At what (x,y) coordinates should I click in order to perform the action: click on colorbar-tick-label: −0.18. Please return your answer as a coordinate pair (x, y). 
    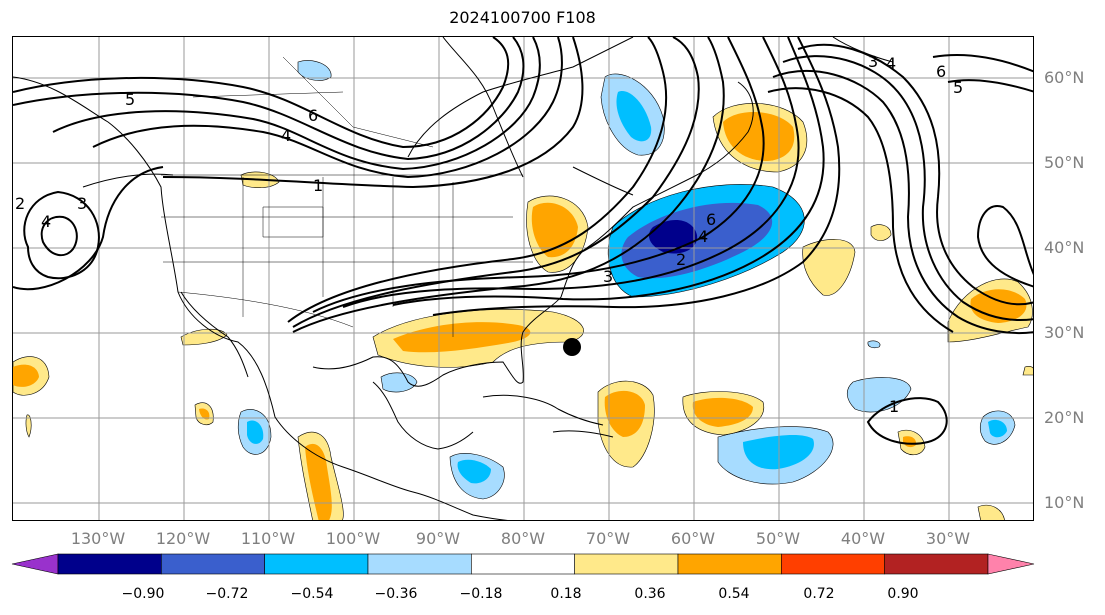
    Looking at the image, I should click on (481, 594).